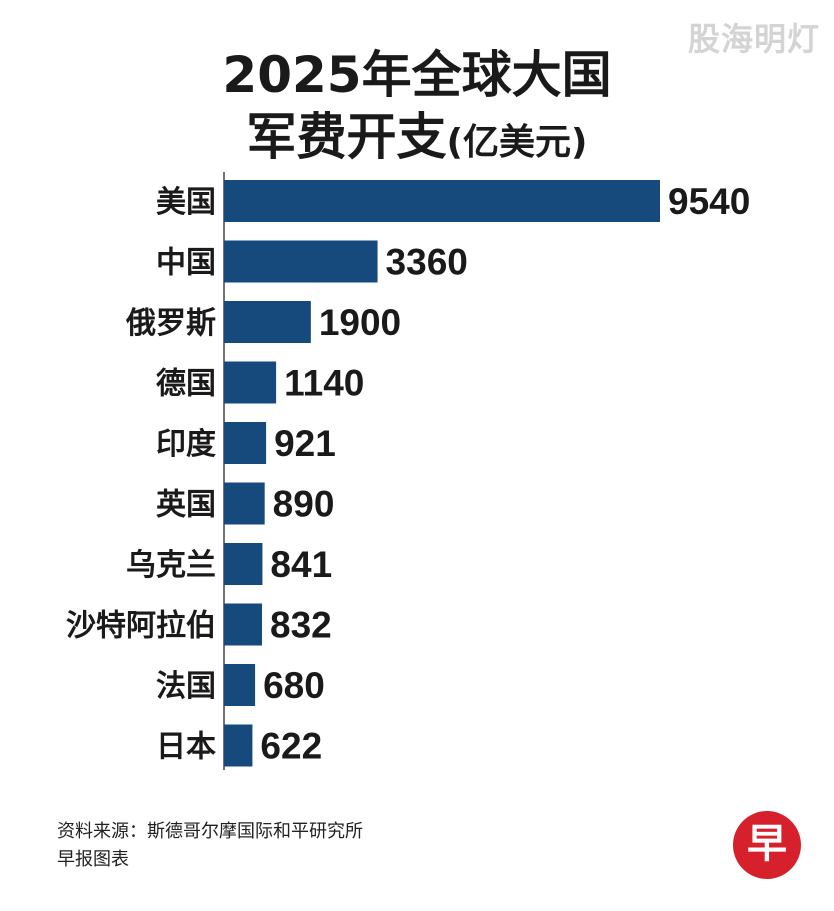  What do you see at coordinates (170, 323) in the screenshot?
I see `category-label: 俄罗斯` at bounding box center [170, 323].